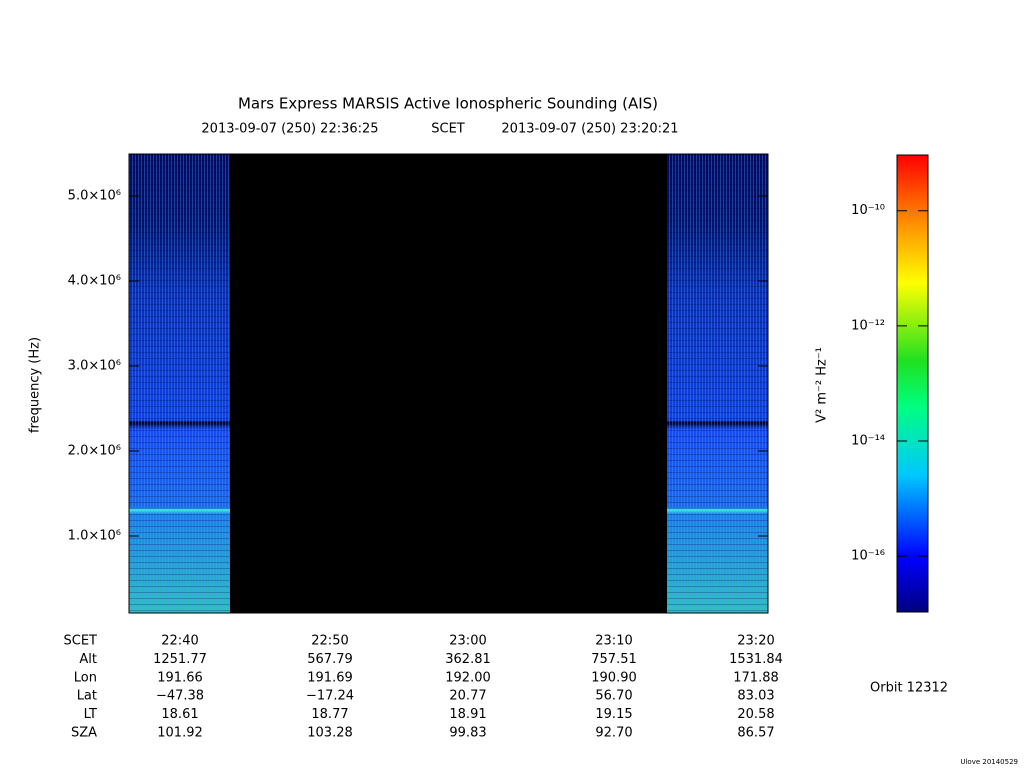  What do you see at coordinates (180, 733) in the screenshot?
I see `ephemeris-value: 101.92` at bounding box center [180, 733].